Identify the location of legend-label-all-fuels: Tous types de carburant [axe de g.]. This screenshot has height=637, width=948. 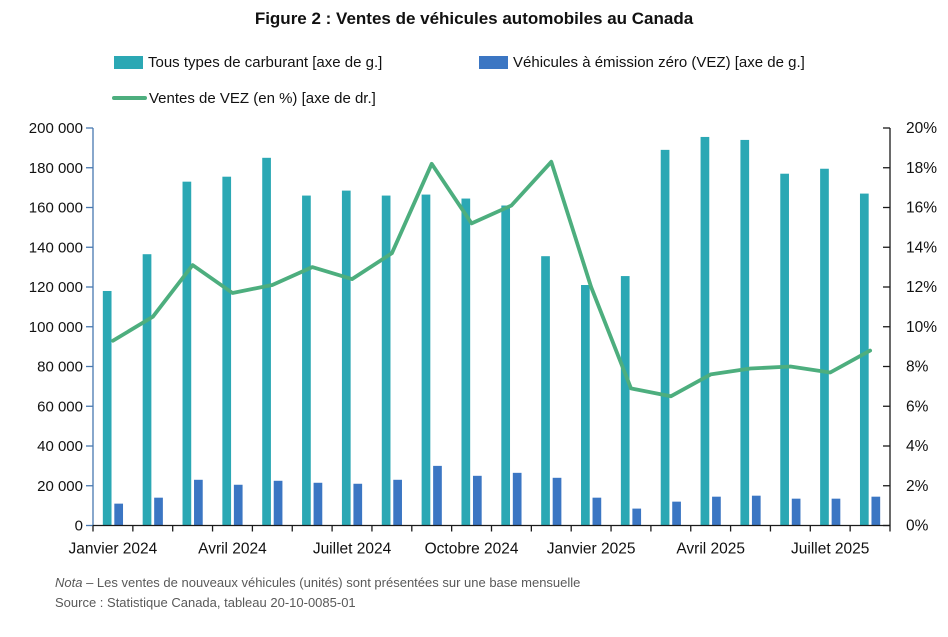
(265, 62).